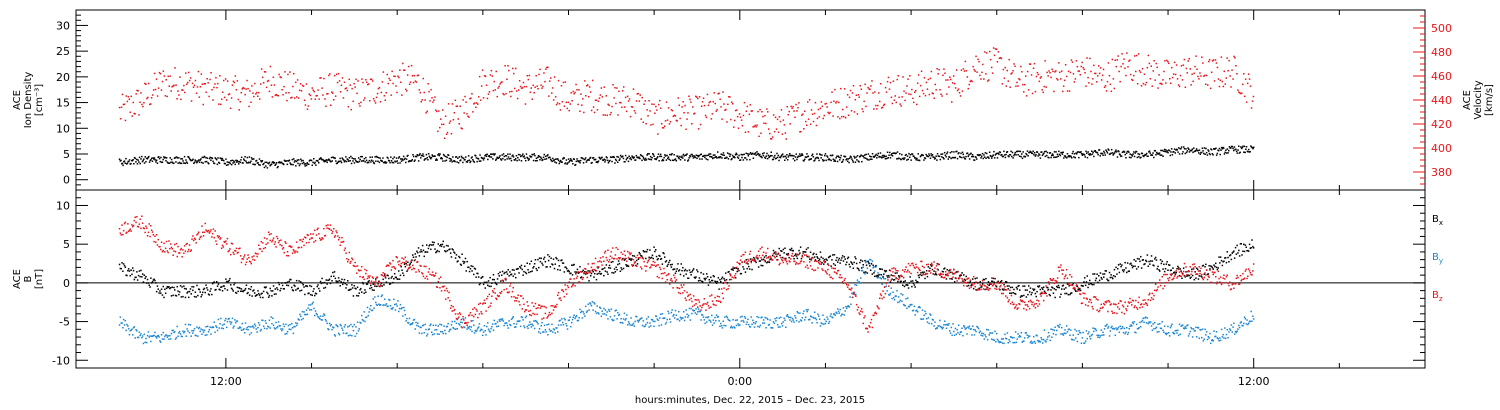  I want to click on density-axis-title-line: [cm⁻³], so click(39, 100).